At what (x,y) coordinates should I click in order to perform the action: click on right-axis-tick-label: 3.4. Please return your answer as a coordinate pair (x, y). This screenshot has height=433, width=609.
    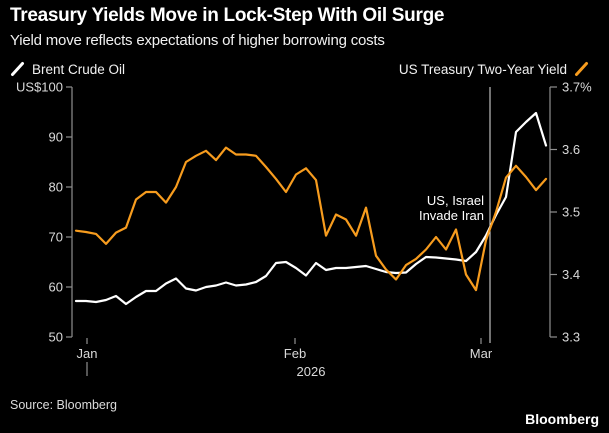
    Looking at the image, I should click on (571, 274).